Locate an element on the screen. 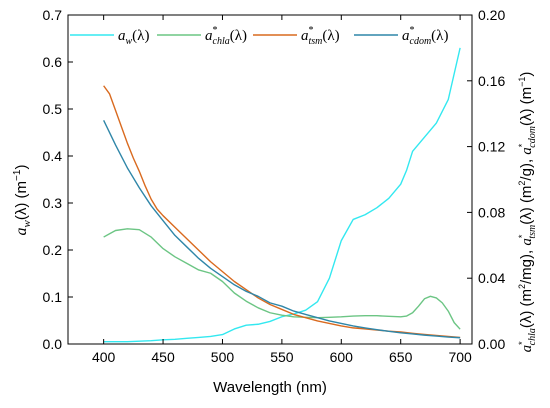  y-left-tick-label: 0.1 is located at coordinates (53, 297).